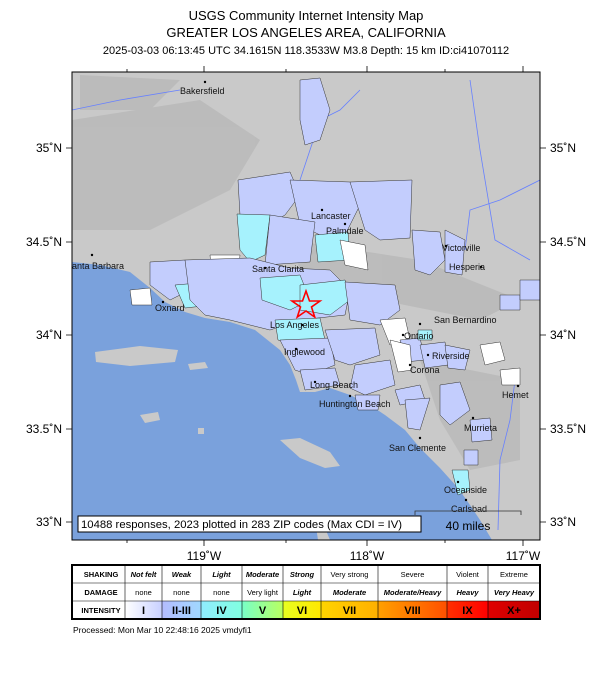 The width and height of the screenshot is (612, 689). Describe the element at coordinates (417, 448) in the screenshot. I see `city-label: San Clemente` at that location.